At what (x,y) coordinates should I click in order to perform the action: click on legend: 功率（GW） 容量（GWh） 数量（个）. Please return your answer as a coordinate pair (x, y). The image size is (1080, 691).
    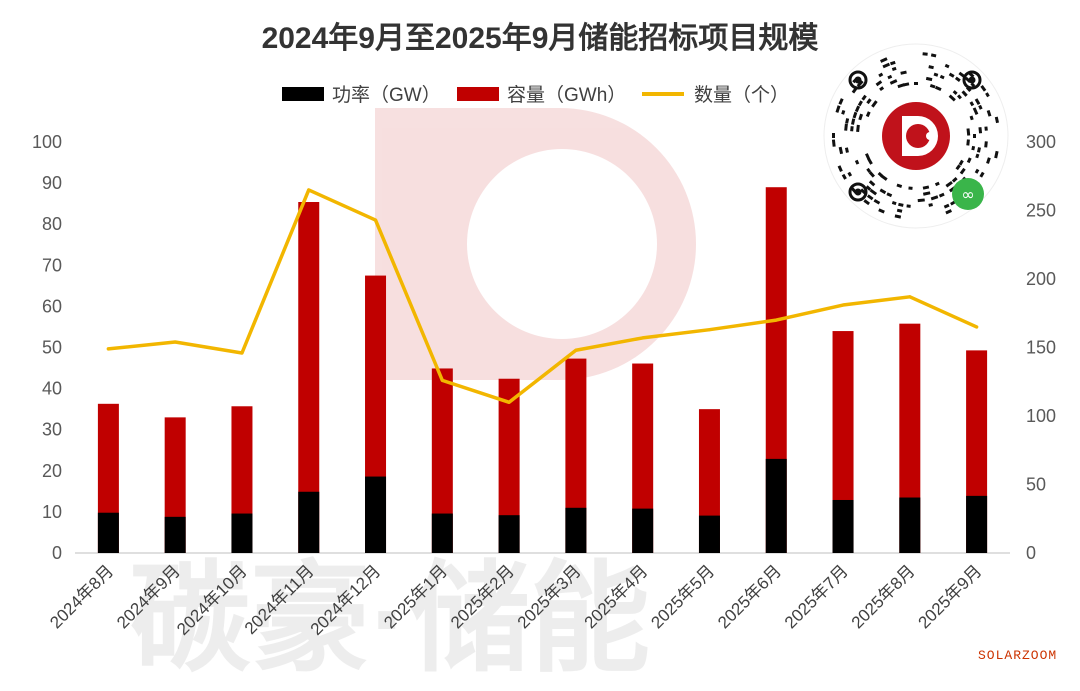
    Looking at the image, I should click on (535, 95).